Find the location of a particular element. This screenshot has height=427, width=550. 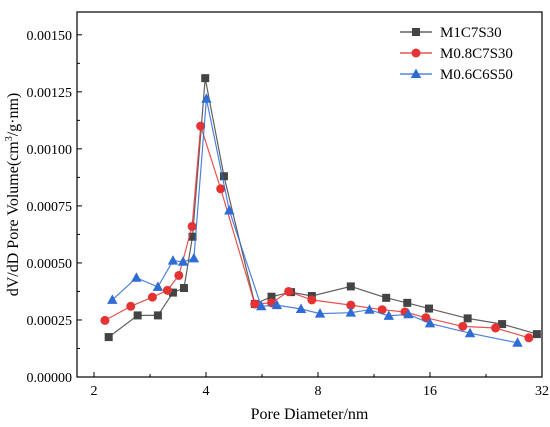

x-axis: 2 4 8 16 32 is located at coordinates (320, 385).